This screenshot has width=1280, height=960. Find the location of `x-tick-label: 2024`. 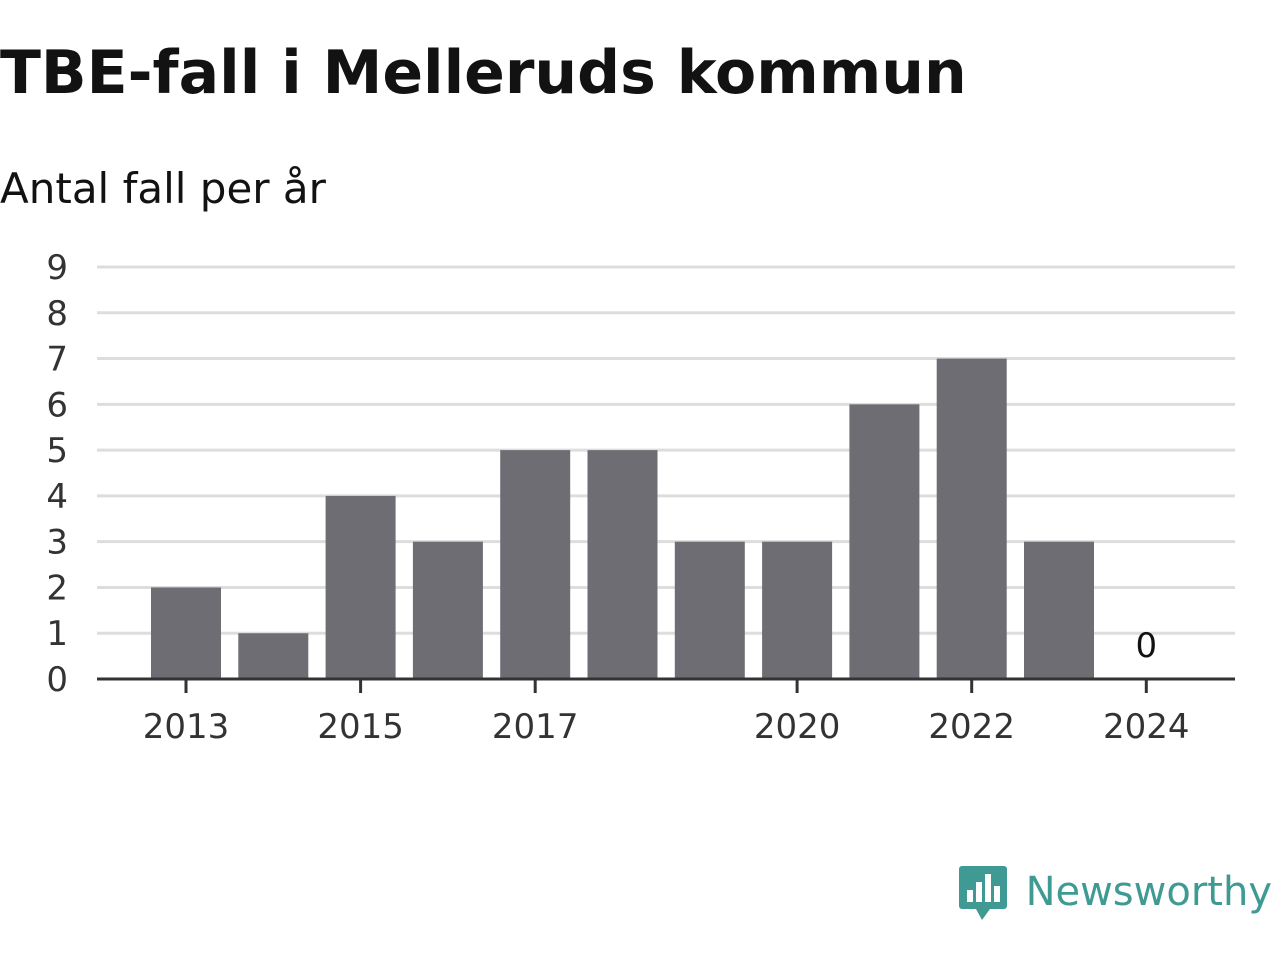

x-tick-label: 2024 is located at coordinates (1146, 727).